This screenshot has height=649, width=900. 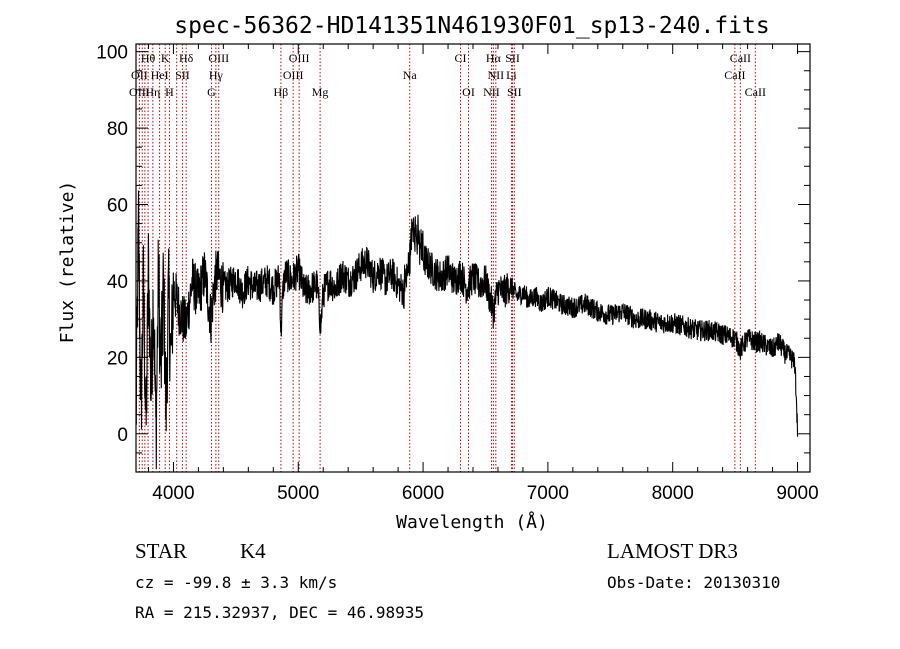 What do you see at coordinates (511, 75) in the screenshot?
I see `spectral-line-label: Li` at bounding box center [511, 75].